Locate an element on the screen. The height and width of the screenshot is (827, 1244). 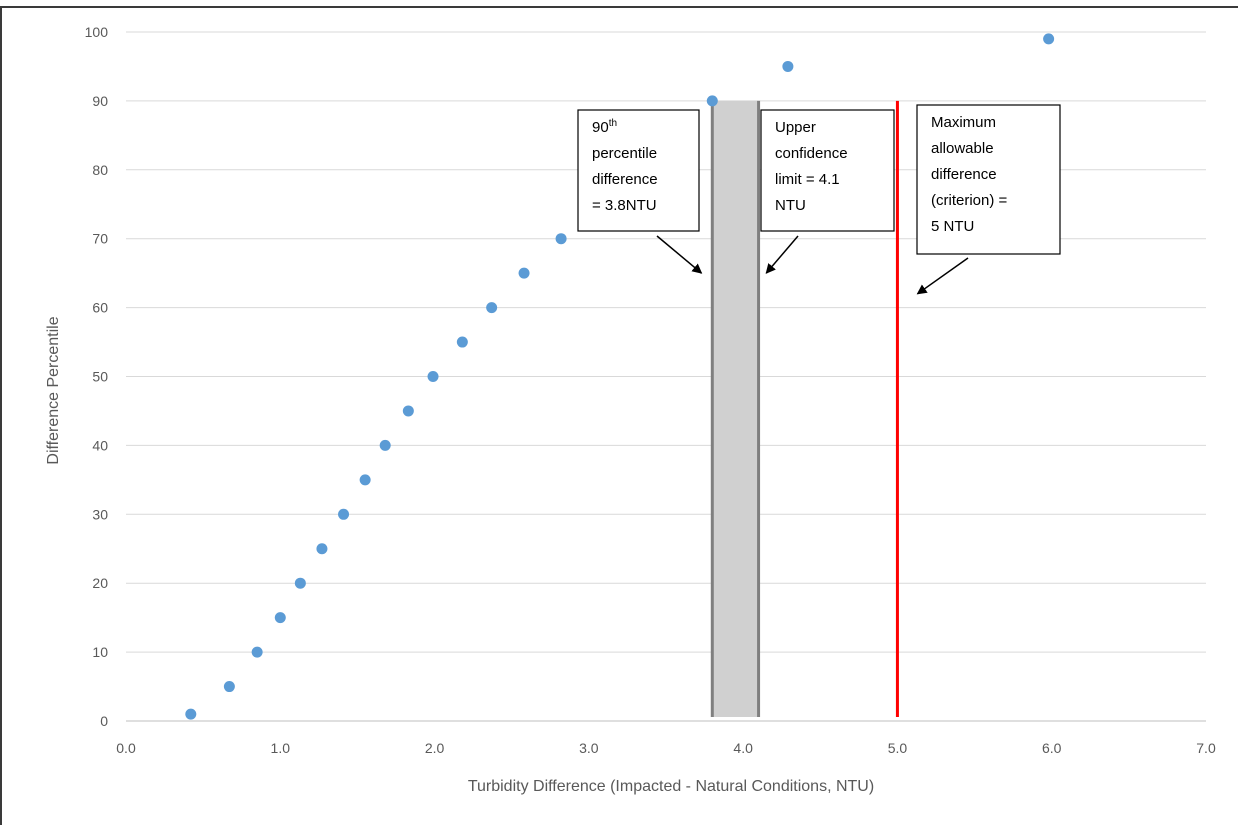
x-axis-ticks: 0.0 1.0 2.0 3.0 4.0 5.0 6.0 7.0 is located at coordinates (666, 748).